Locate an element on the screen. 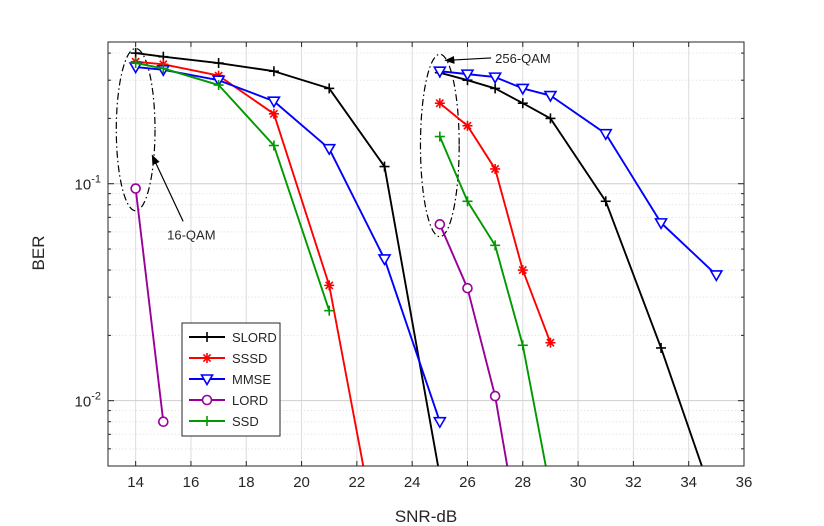 The image size is (824, 526). x-tick-label: 34 is located at coordinates (688, 482).